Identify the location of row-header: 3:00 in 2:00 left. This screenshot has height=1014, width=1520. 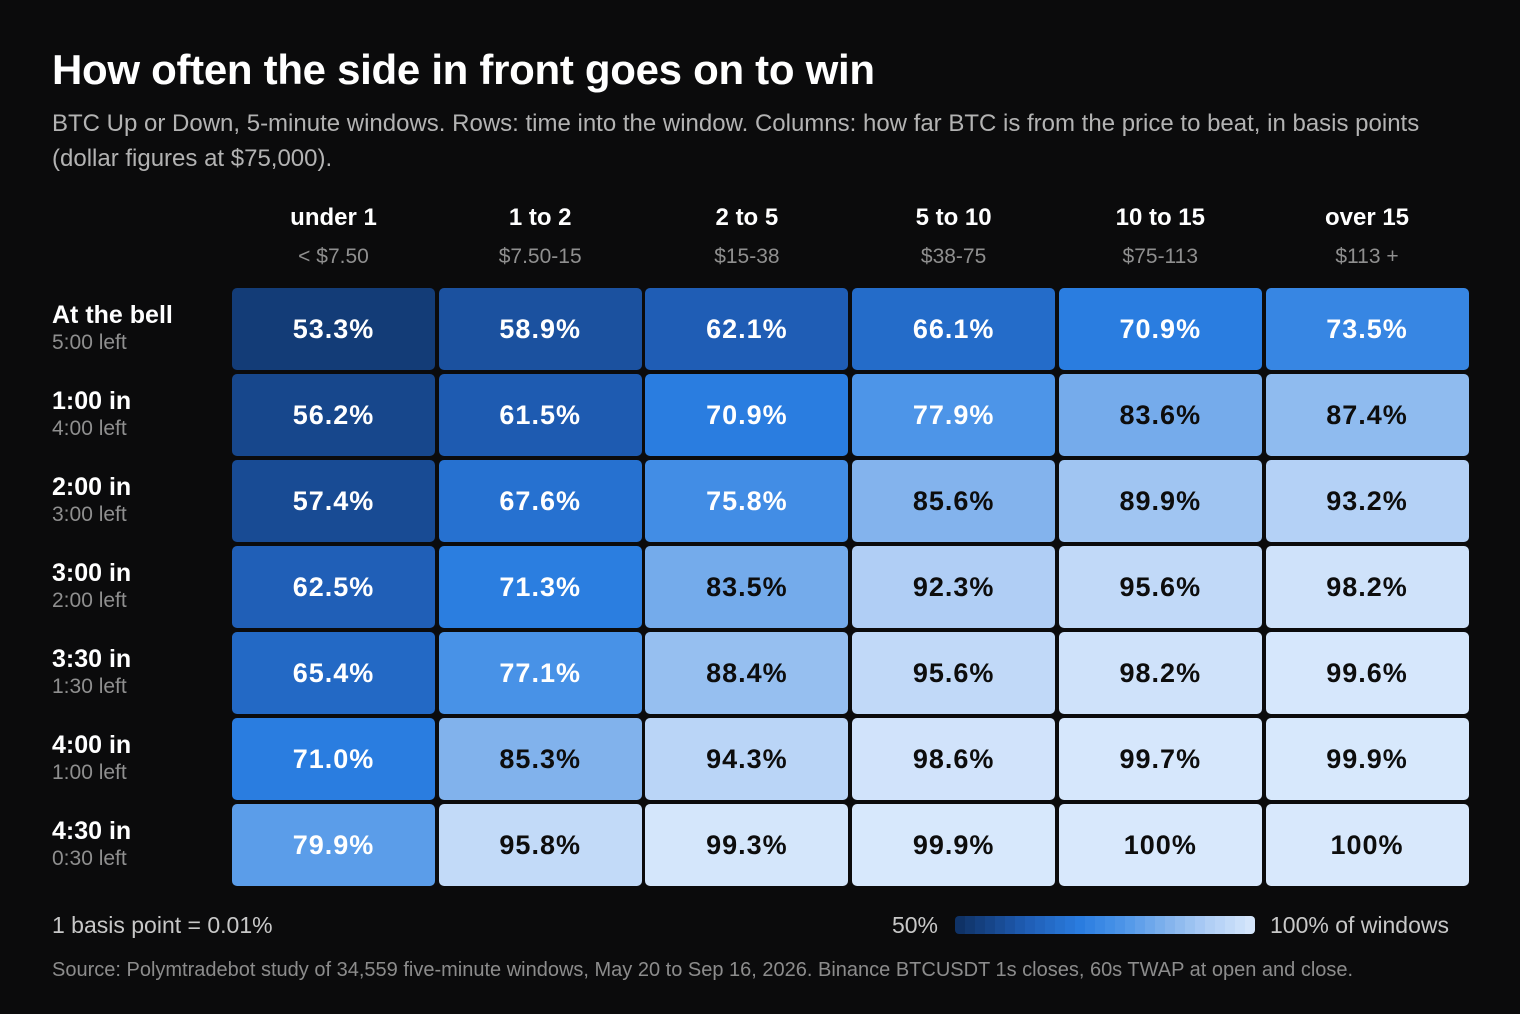
(91, 586).